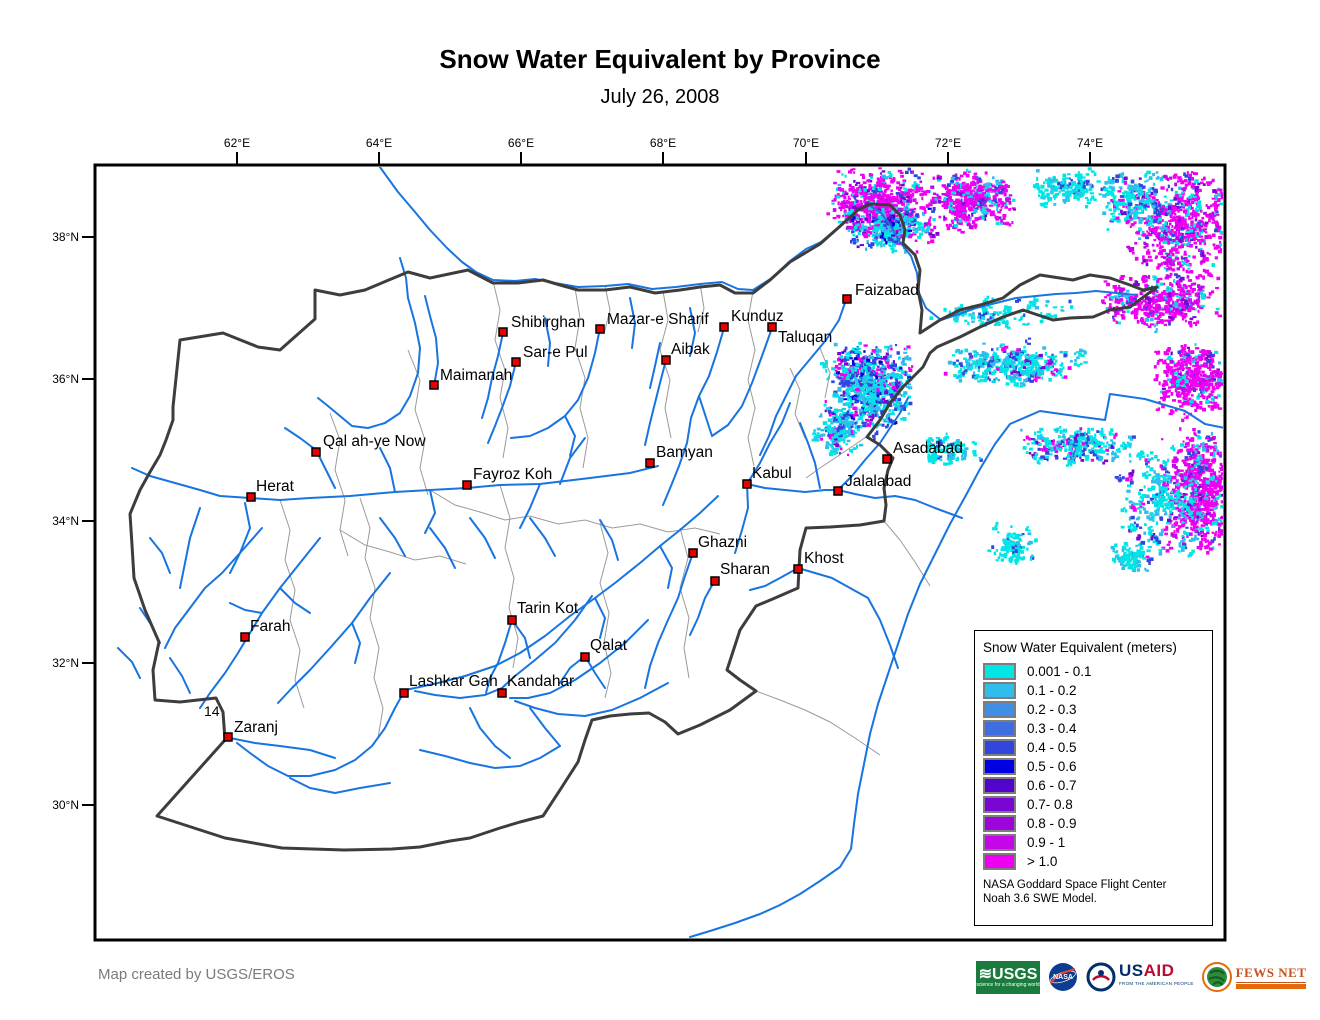  Describe the element at coordinates (1080, 647) in the screenshot. I see `legend-title: Snow Water Equivalent (meters)` at that location.